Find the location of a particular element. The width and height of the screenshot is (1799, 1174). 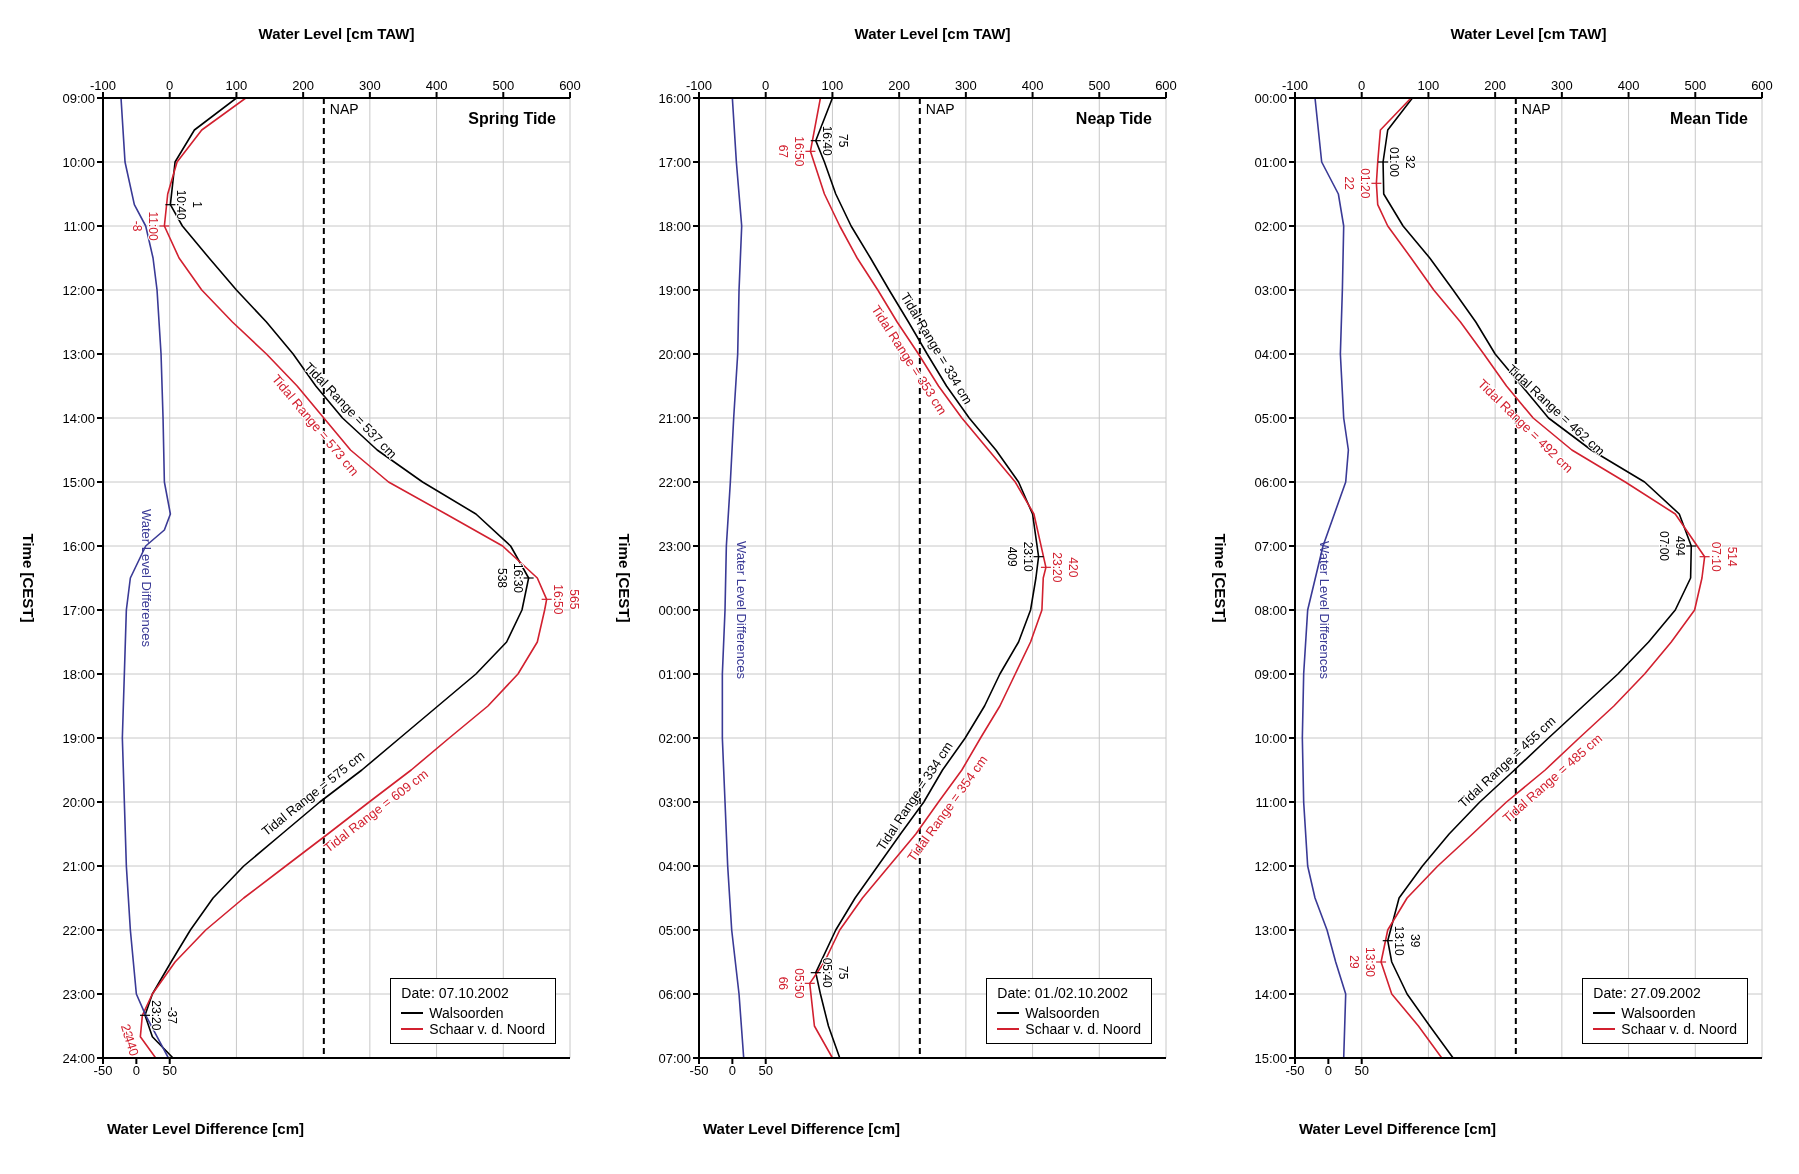

y-tick-label: 06:00 is located at coordinates (674, 994).